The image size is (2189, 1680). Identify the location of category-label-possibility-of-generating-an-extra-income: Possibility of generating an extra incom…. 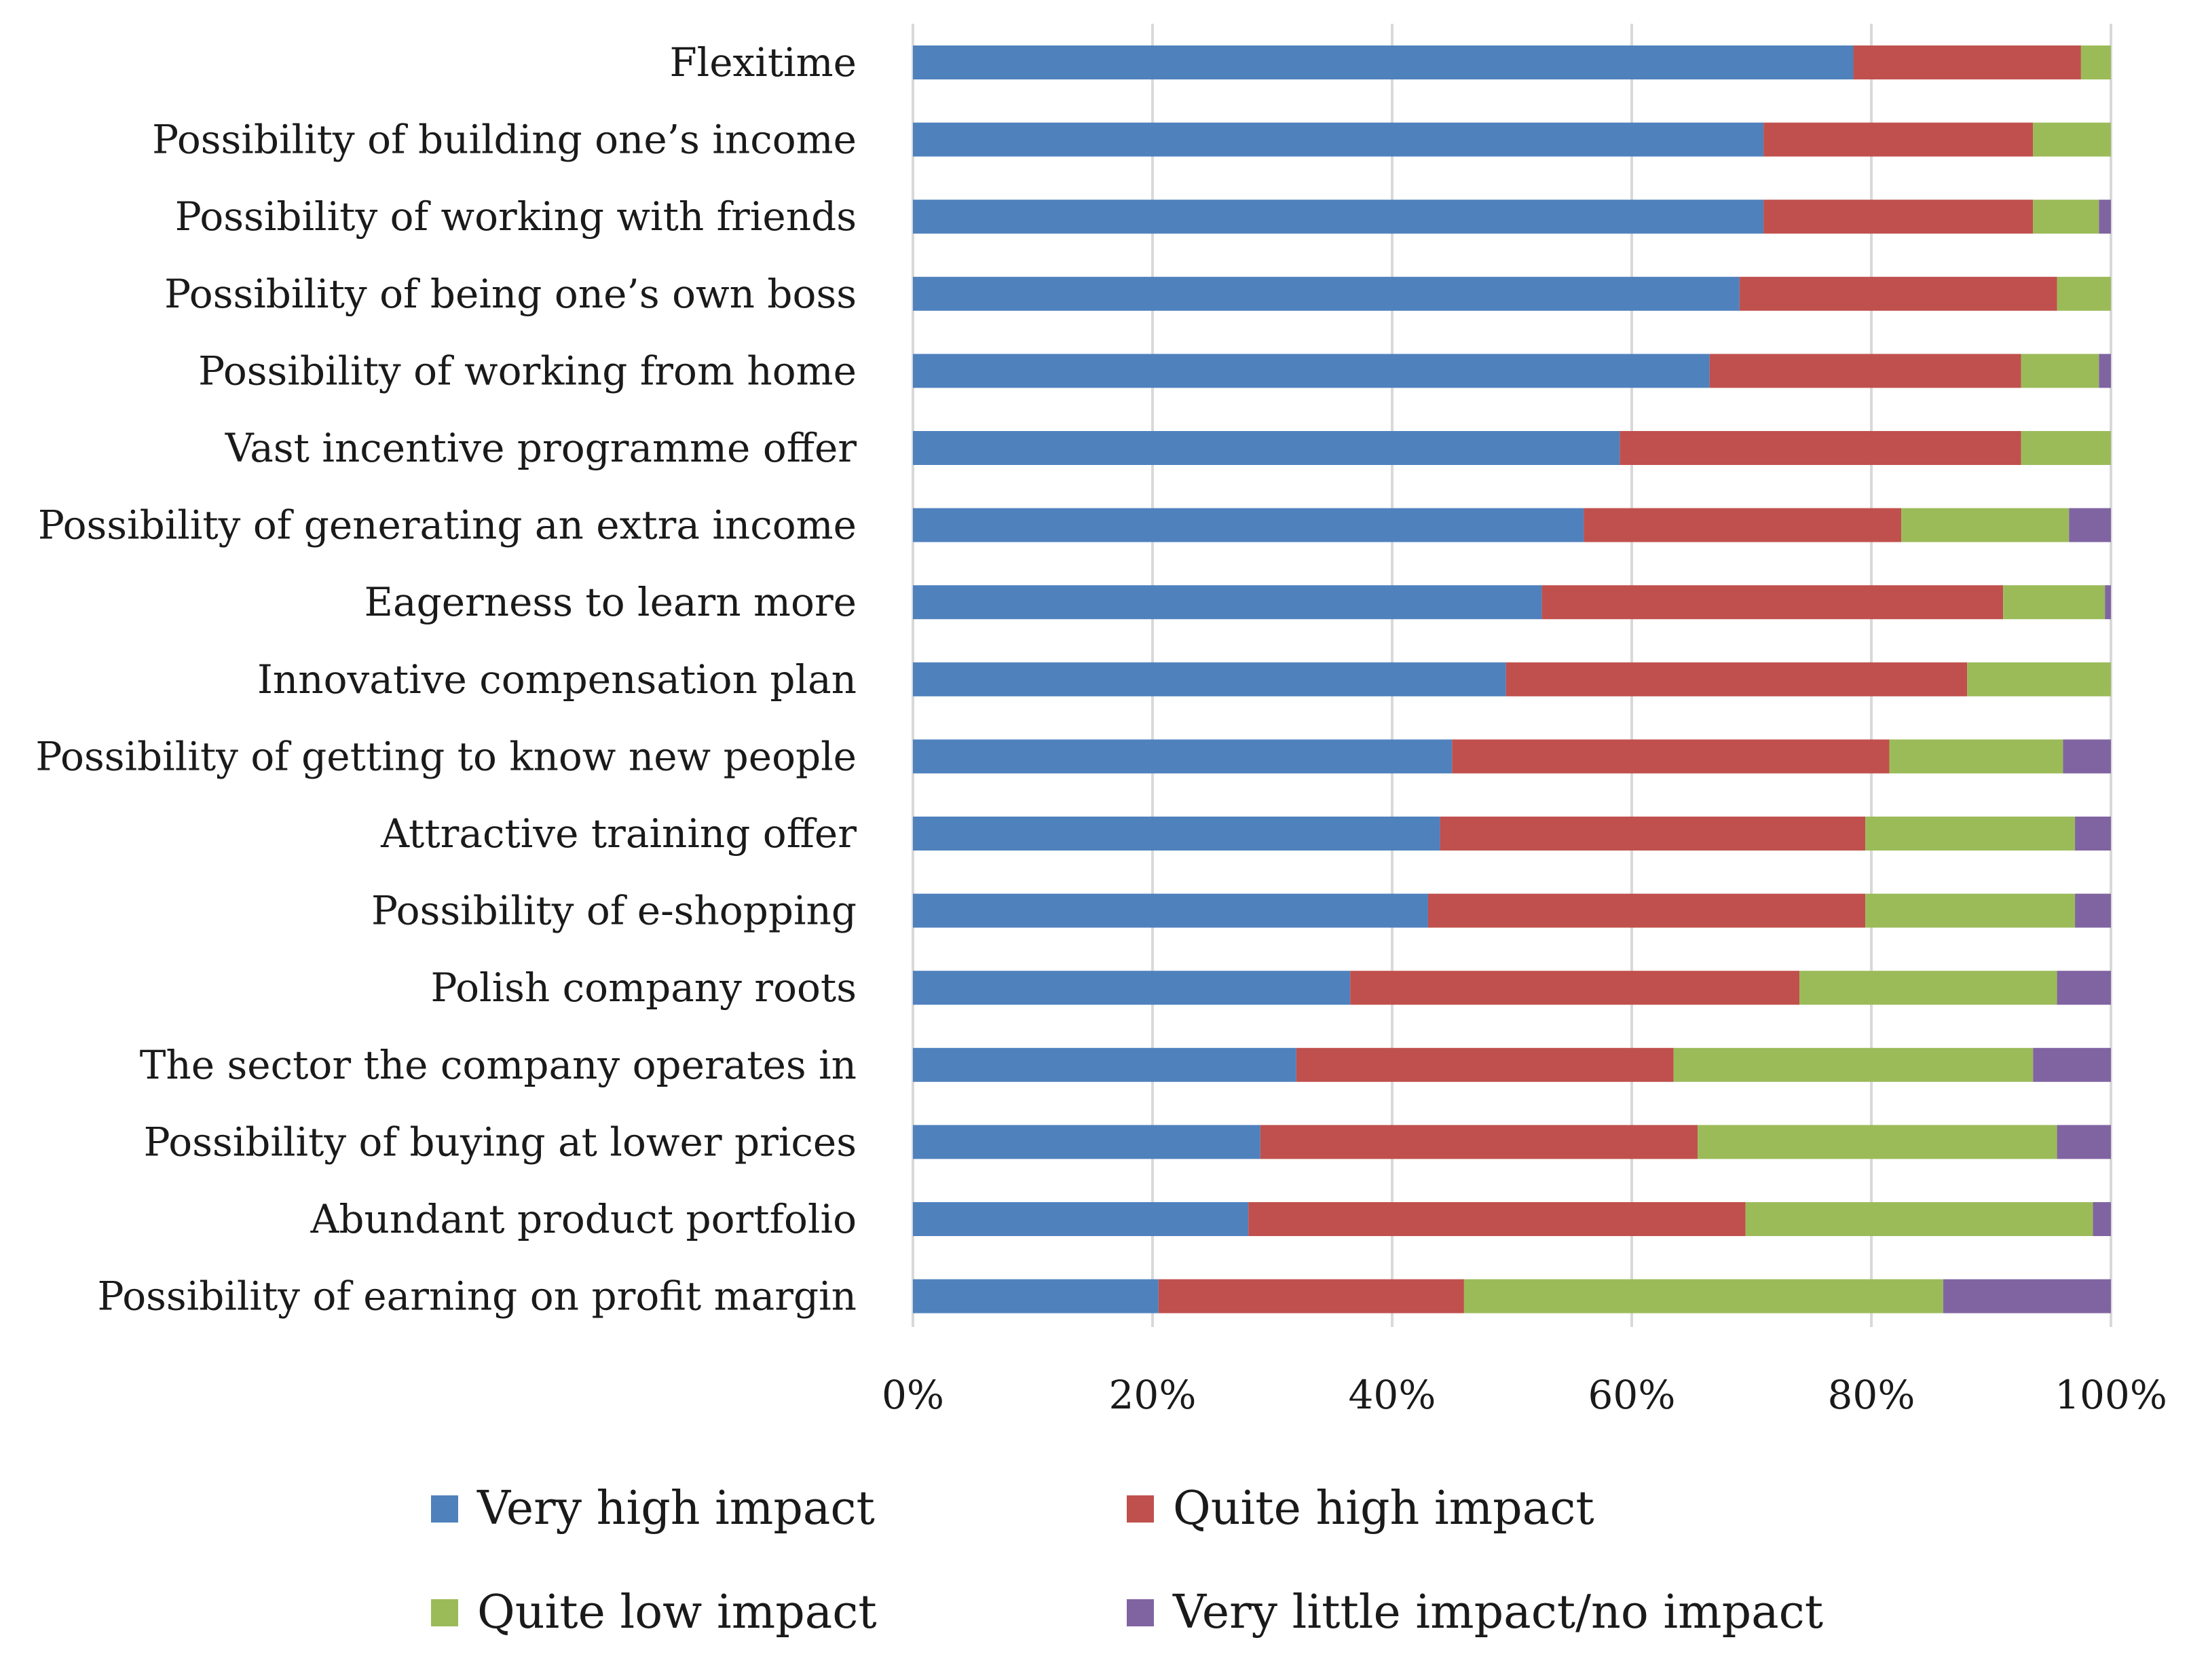
(447, 525).